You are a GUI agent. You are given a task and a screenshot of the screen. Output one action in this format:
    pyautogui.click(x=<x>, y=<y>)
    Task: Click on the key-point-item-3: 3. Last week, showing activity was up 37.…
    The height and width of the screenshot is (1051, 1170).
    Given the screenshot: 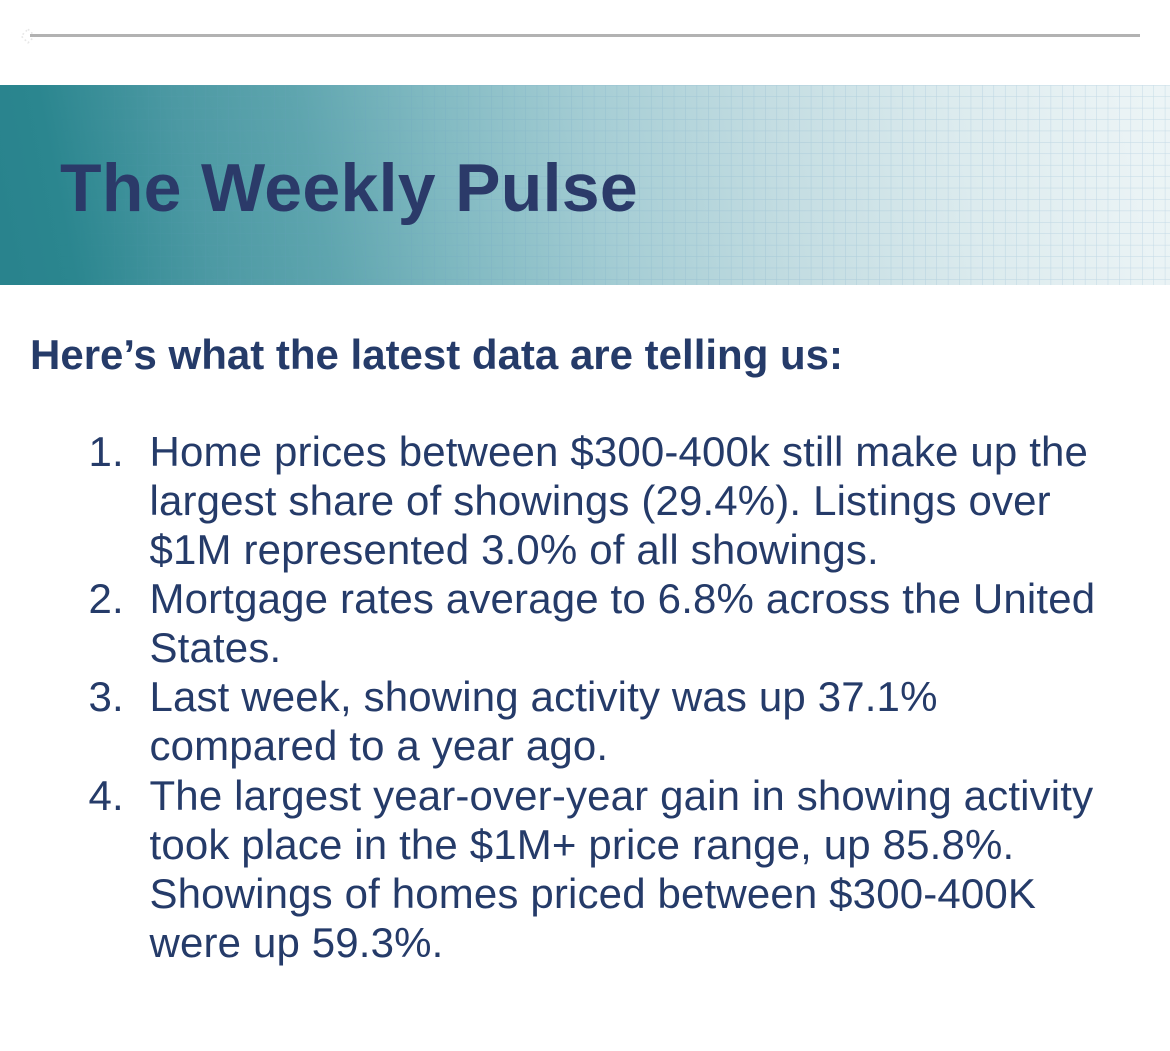 What is the action you would take?
    pyautogui.click(x=580, y=721)
    